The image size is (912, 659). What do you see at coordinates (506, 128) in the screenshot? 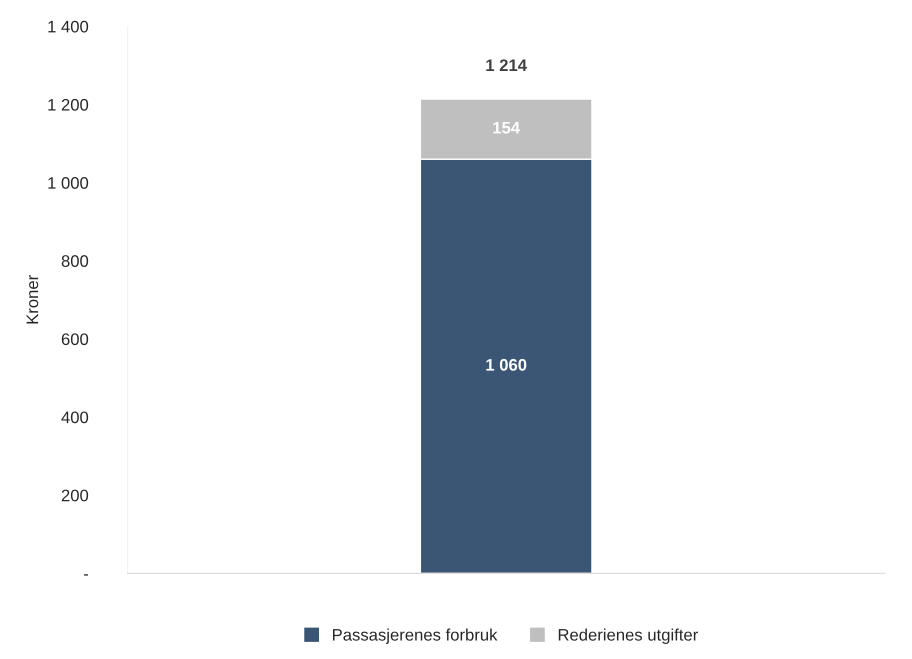
I see `data-label: 154` at bounding box center [506, 128].